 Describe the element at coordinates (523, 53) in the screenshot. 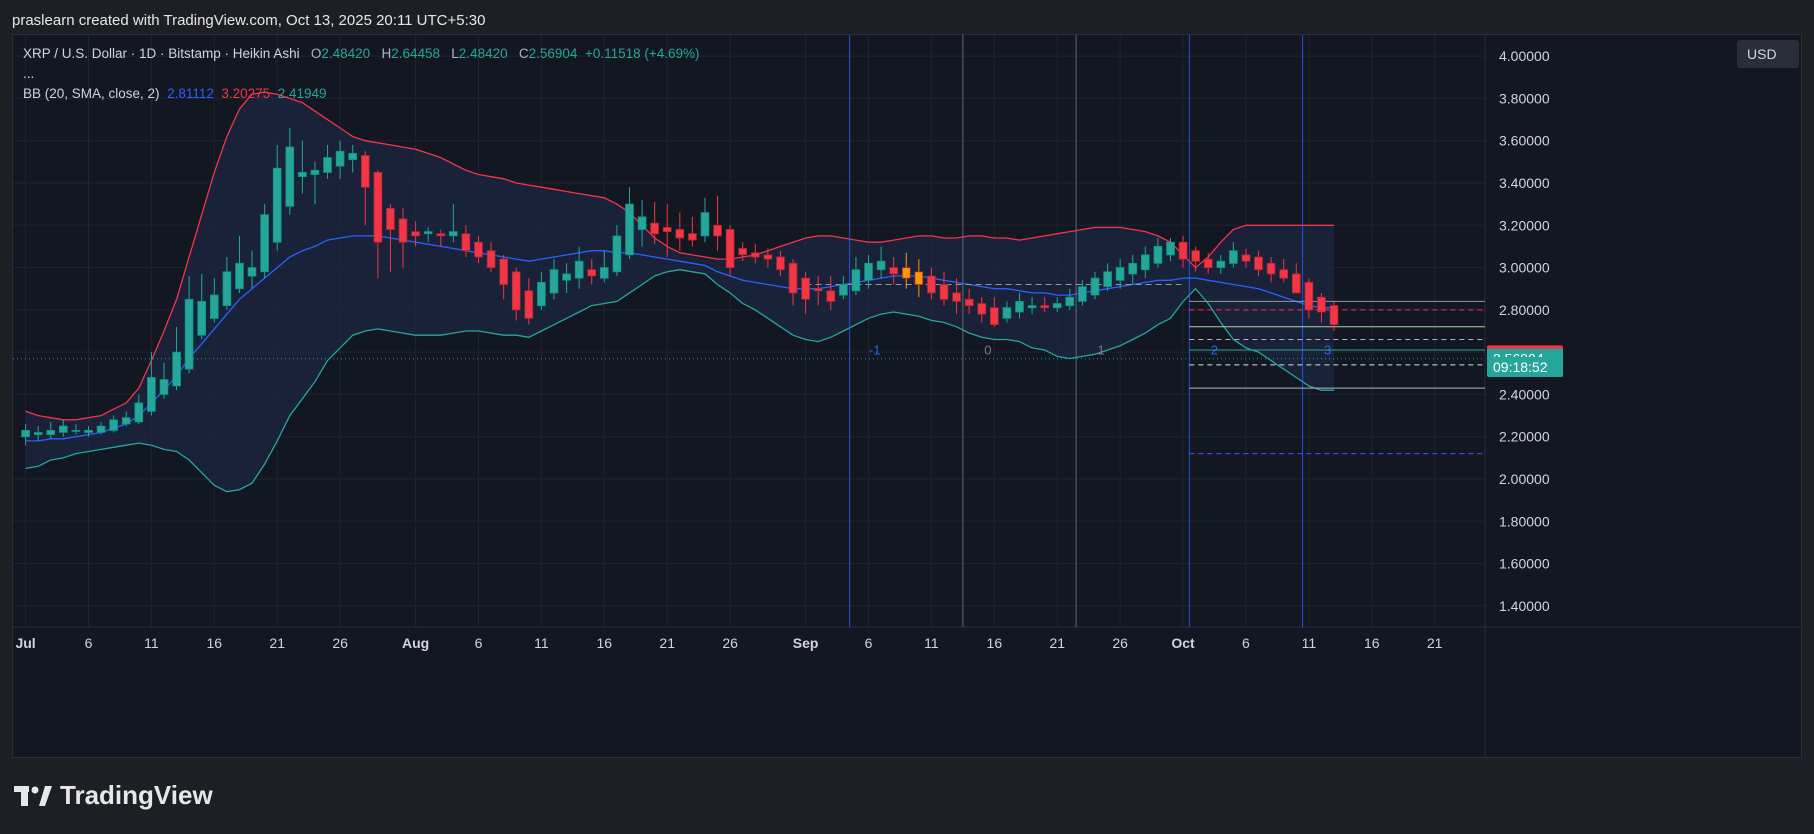

I see `legend-close-label: C` at that location.